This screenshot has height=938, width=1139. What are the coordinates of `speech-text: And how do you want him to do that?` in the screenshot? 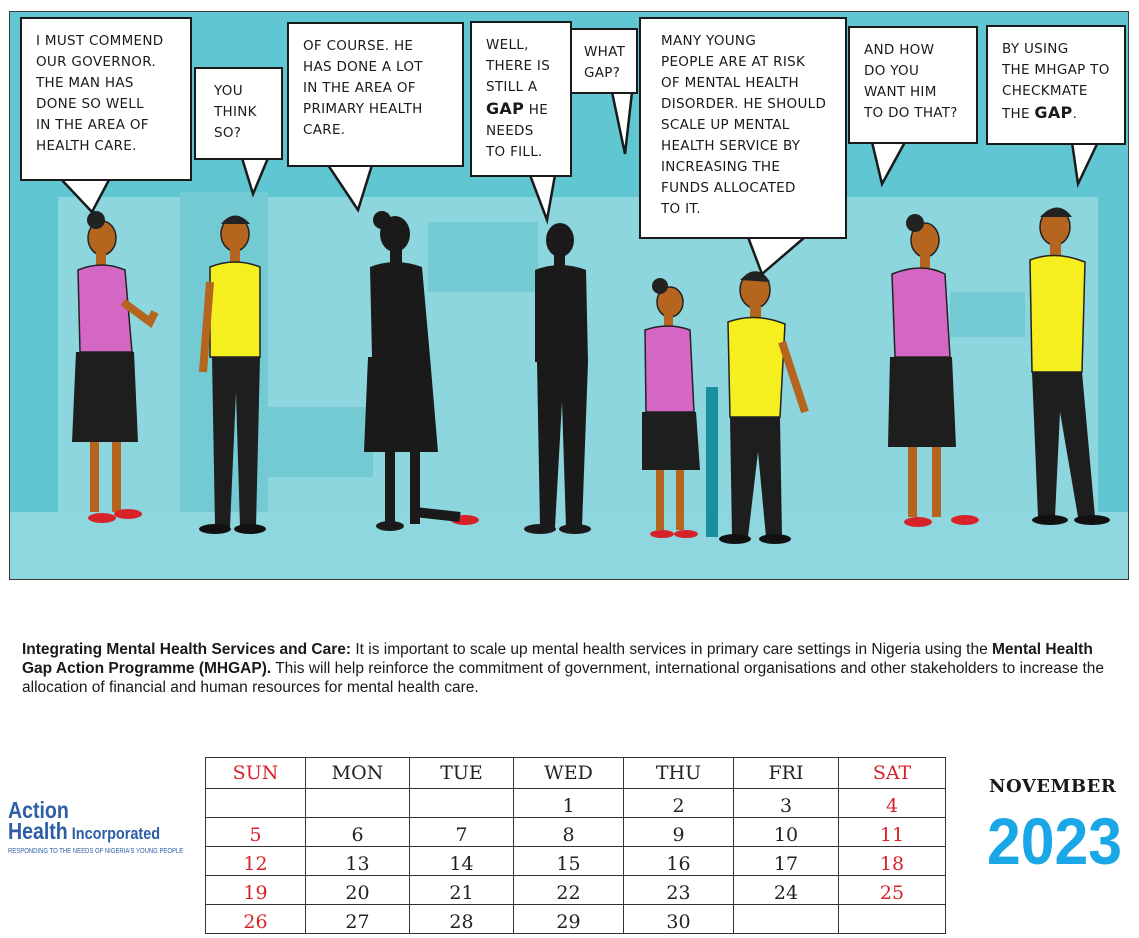 It's located at (911, 81).